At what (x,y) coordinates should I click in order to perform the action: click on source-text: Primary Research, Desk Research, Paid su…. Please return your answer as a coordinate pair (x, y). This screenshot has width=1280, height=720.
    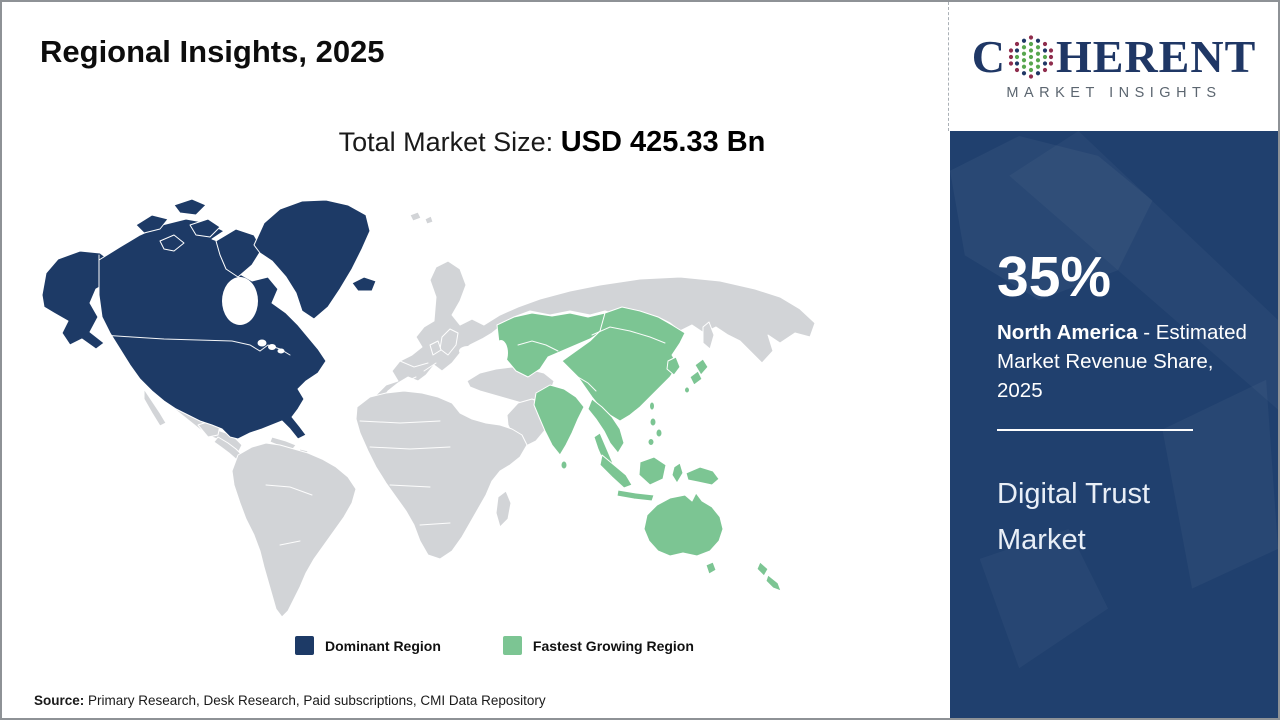
    Looking at the image, I should click on (315, 700).